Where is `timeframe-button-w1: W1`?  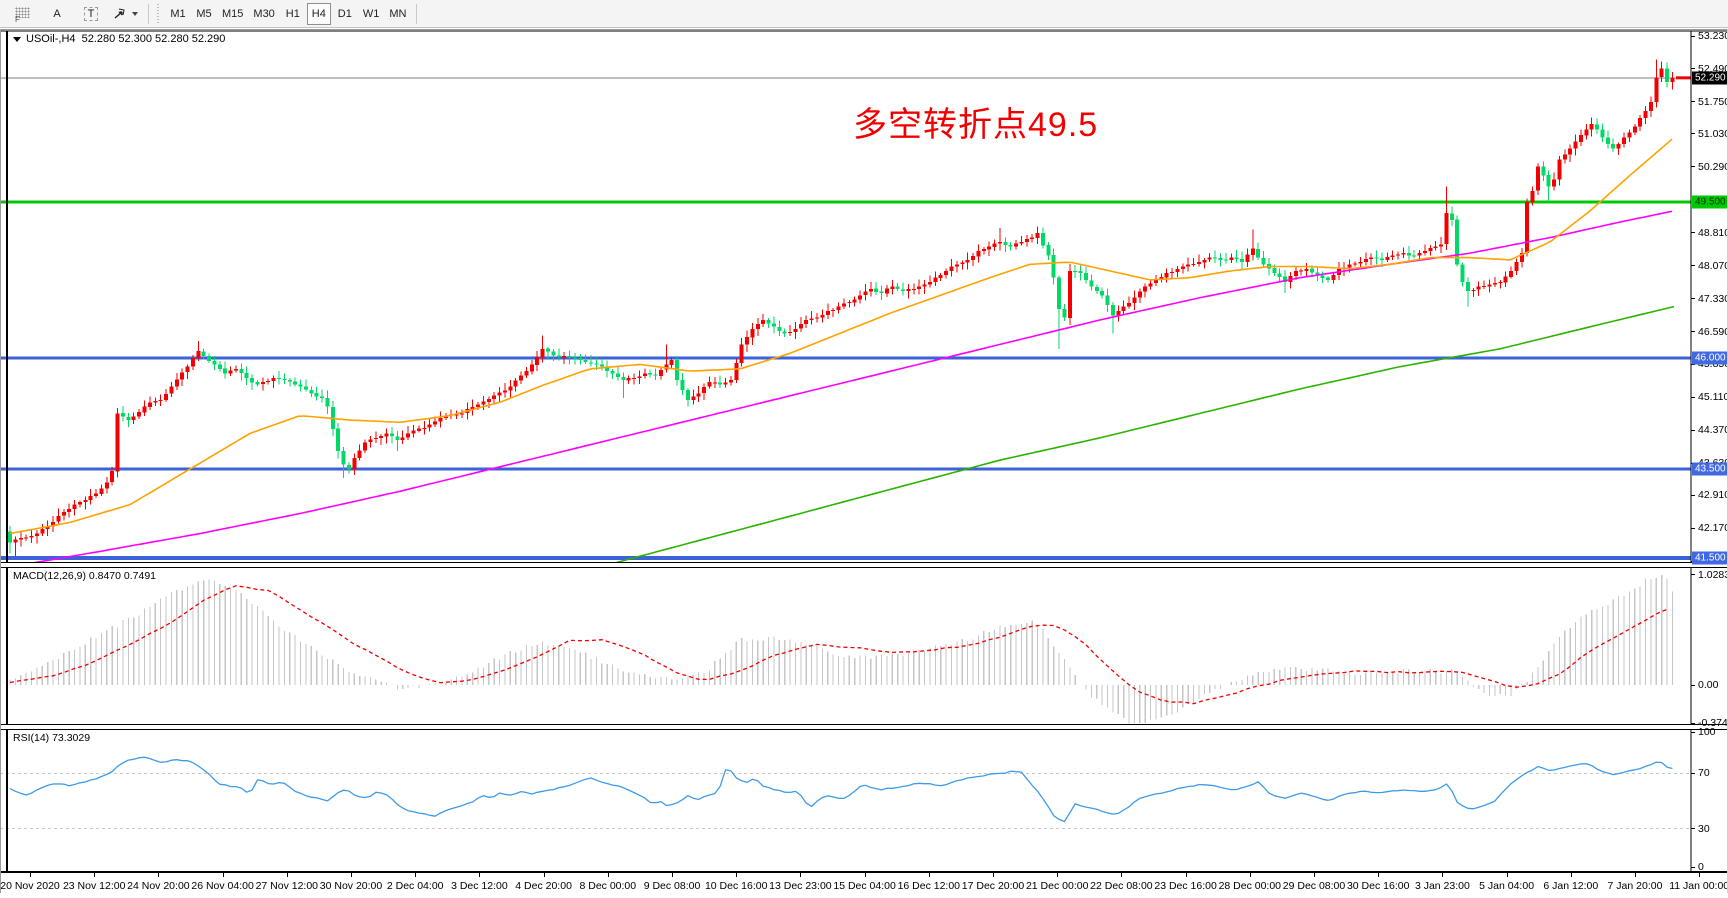
timeframe-button-w1: W1 is located at coordinates (371, 14).